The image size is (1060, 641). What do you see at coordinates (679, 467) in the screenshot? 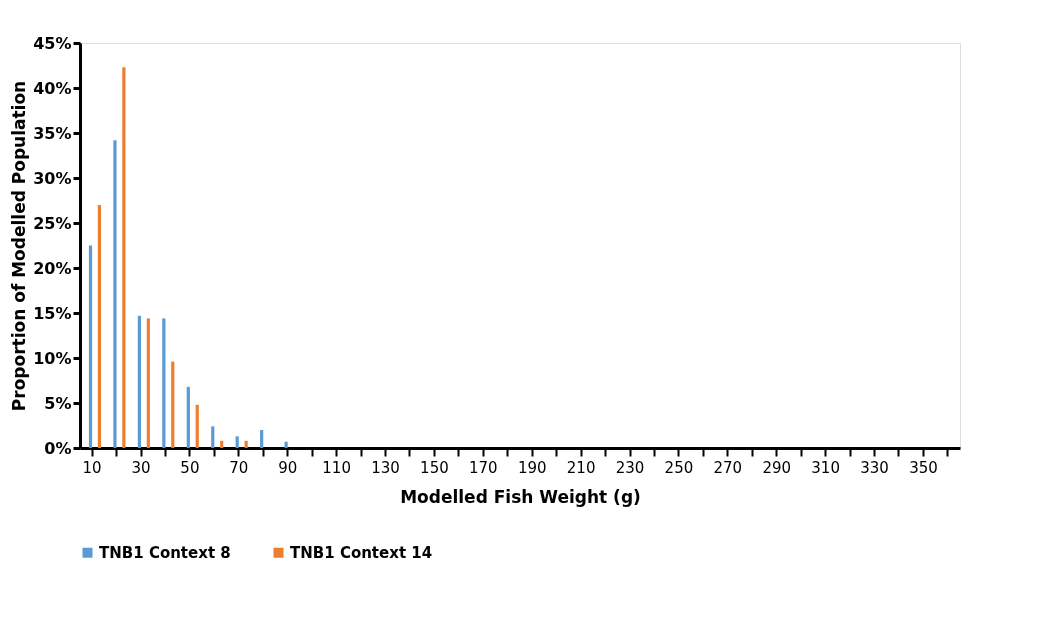
I see `x-tick-label: 250` at bounding box center [679, 467].